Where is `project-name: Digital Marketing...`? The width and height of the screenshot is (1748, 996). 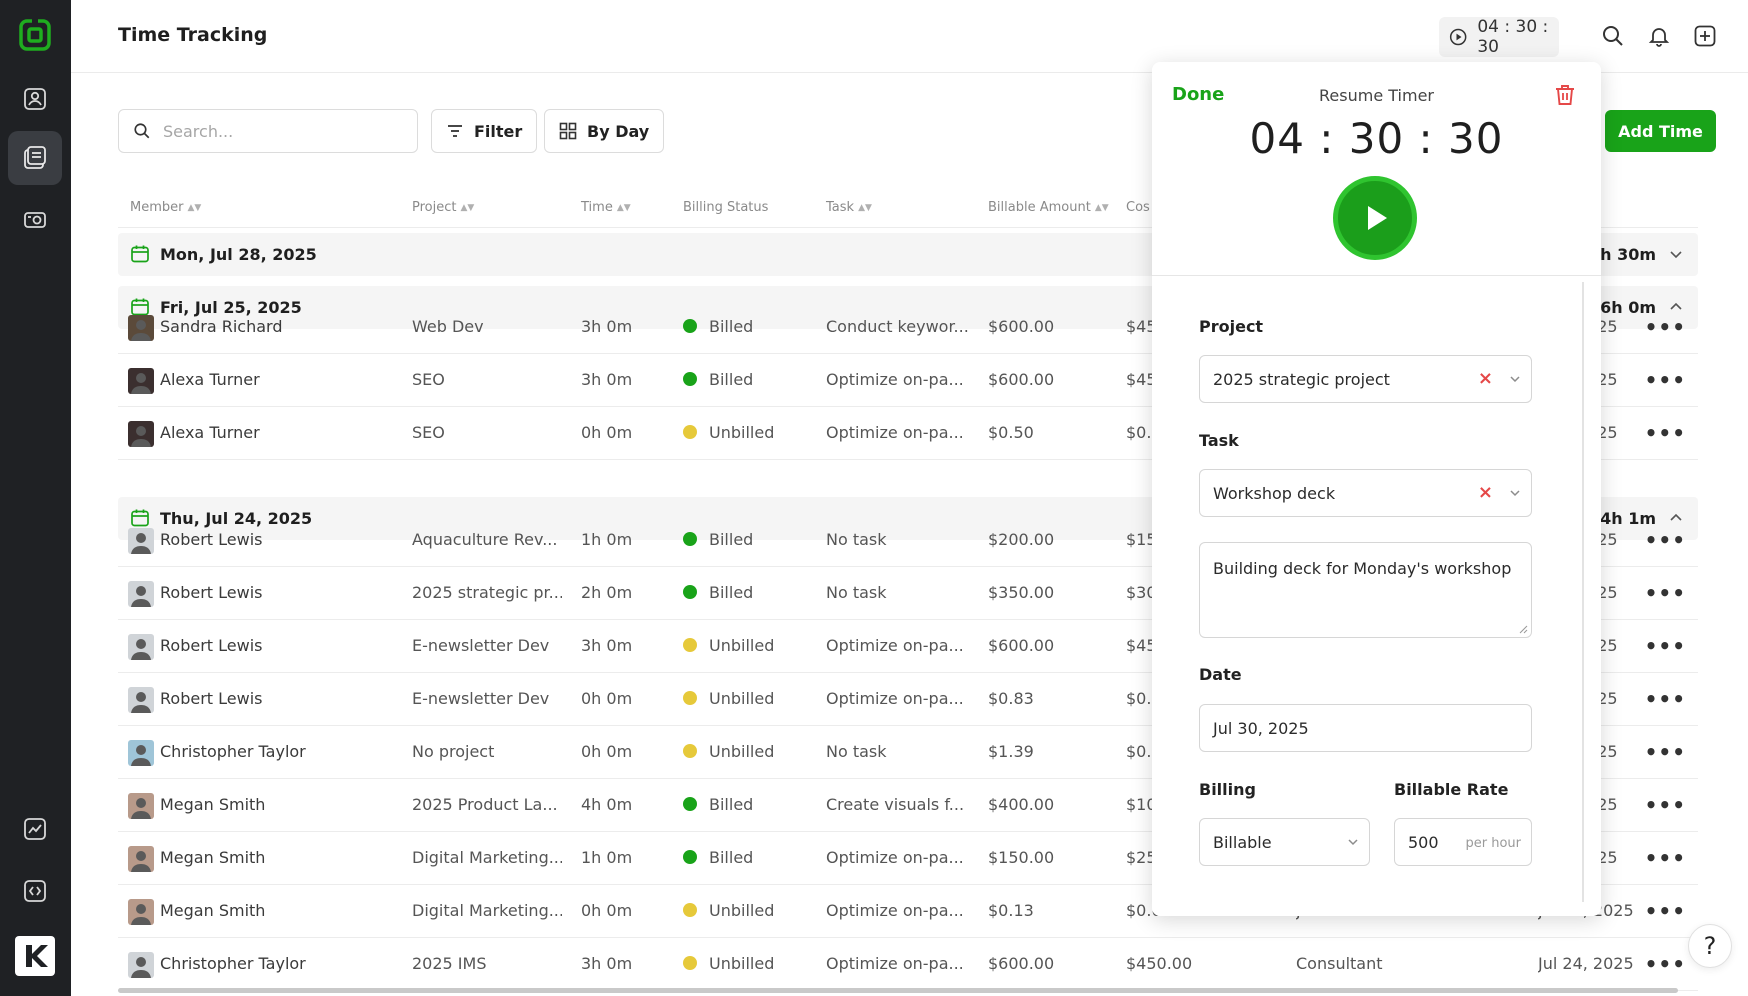 project-name: Digital Marketing... is located at coordinates (487, 857).